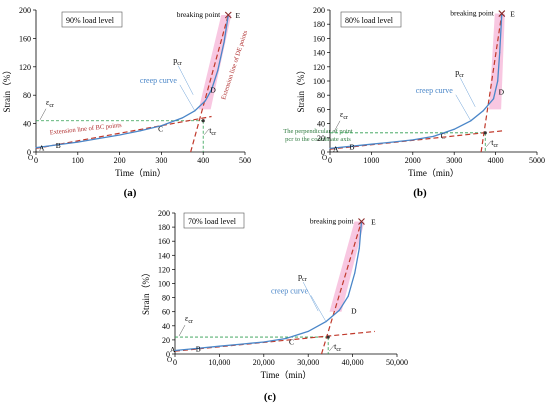 The image size is (550, 407). What do you see at coordinates (199, 14) in the screenshot?
I see `breaking-point-label: breaking point` at bounding box center [199, 14].